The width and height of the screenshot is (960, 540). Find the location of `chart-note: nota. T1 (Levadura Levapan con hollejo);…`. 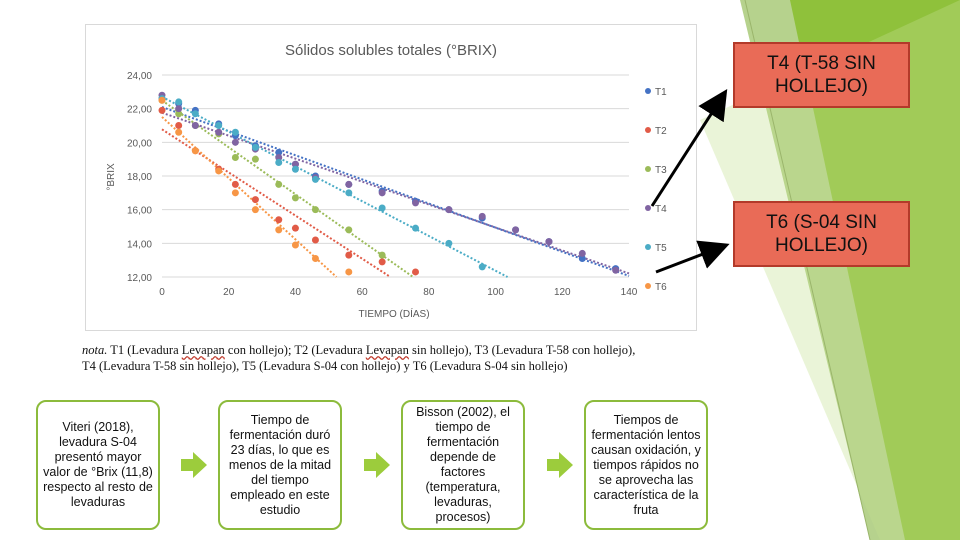

chart-note: nota. T1 (Levadura Levapan con hollejo);… is located at coordinates (402, 358).